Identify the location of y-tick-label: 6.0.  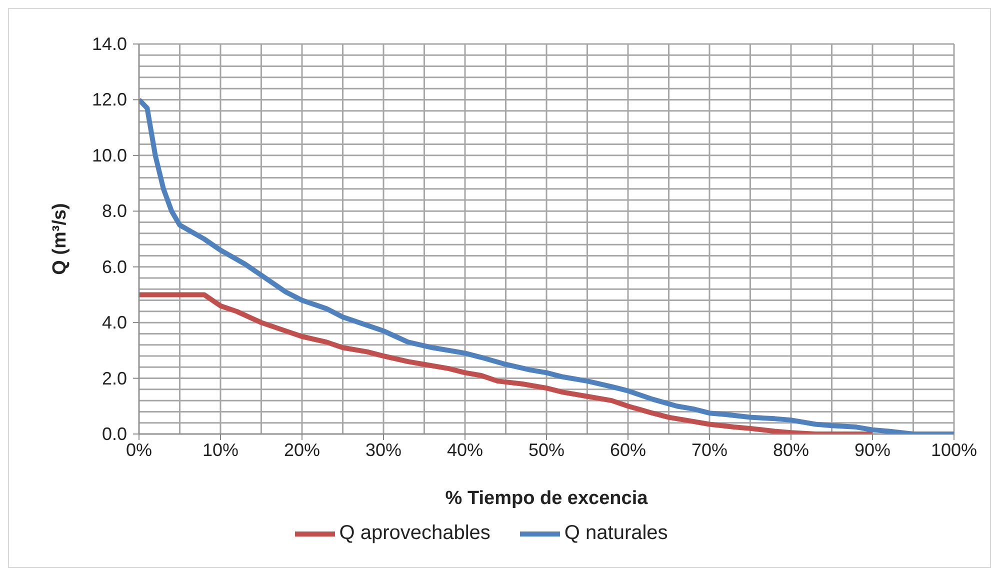
(114, 266).